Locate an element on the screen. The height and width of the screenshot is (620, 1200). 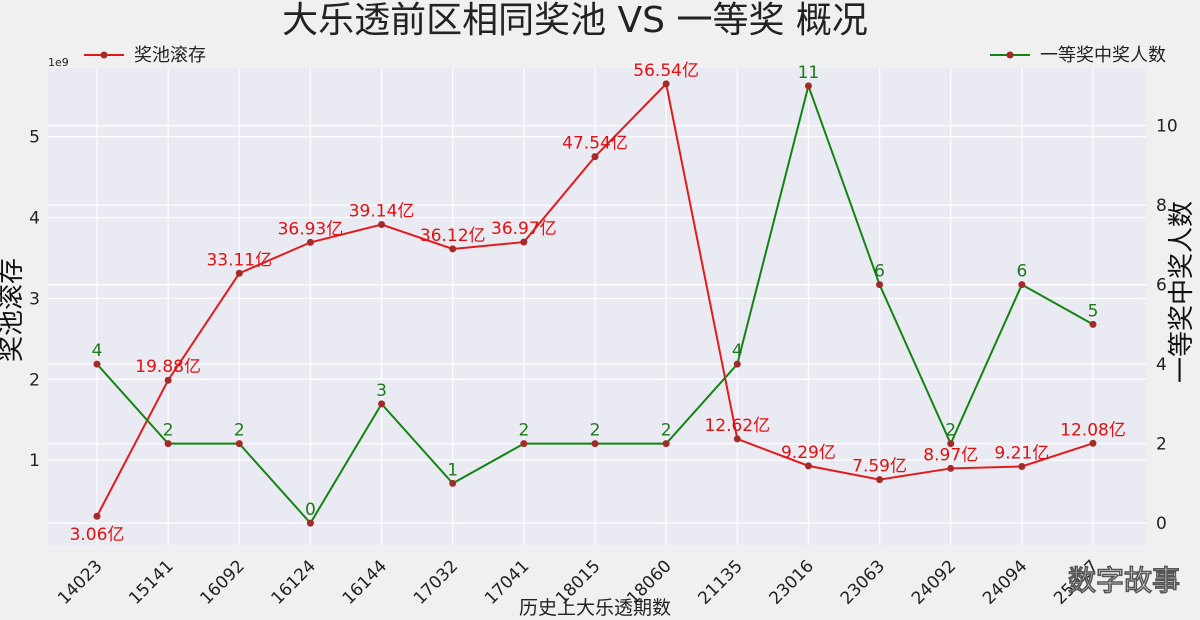
pool-data-label: 9.21亿 is located at coordinates (1021, 453).